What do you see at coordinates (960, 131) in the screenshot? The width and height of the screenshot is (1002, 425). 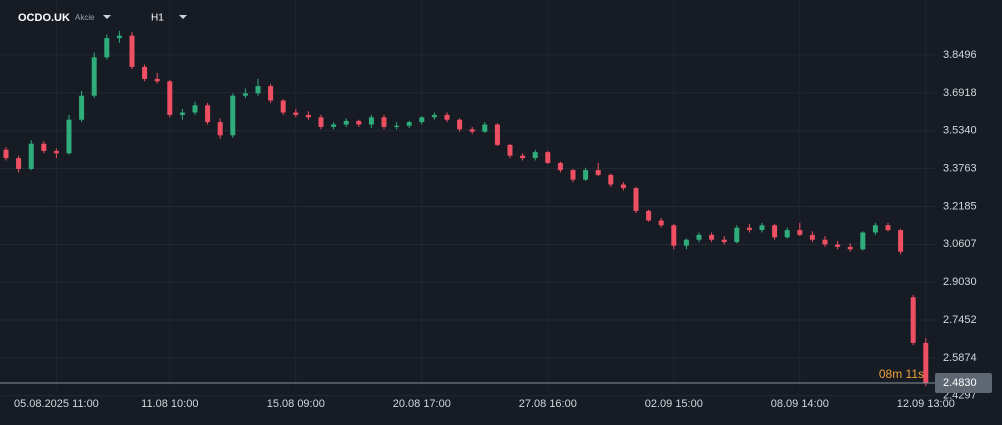 I see `y-tick-label: 3.5340` at bounding box center [960, 131].